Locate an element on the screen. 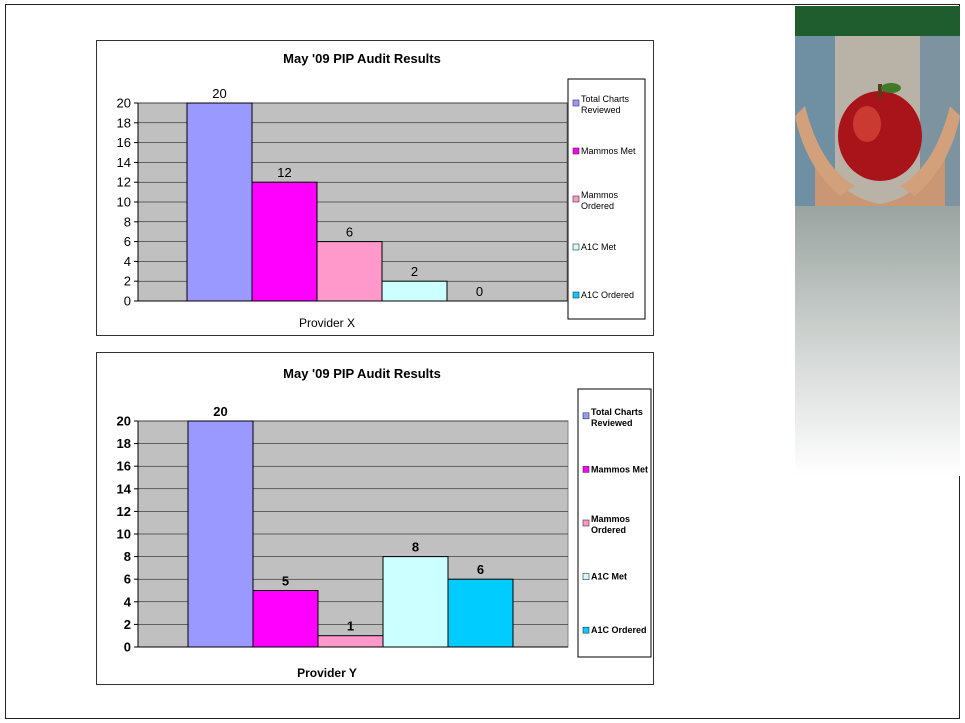 This screenshot has height=723, width=965. header-color-band is located at coordinates (877, 21).